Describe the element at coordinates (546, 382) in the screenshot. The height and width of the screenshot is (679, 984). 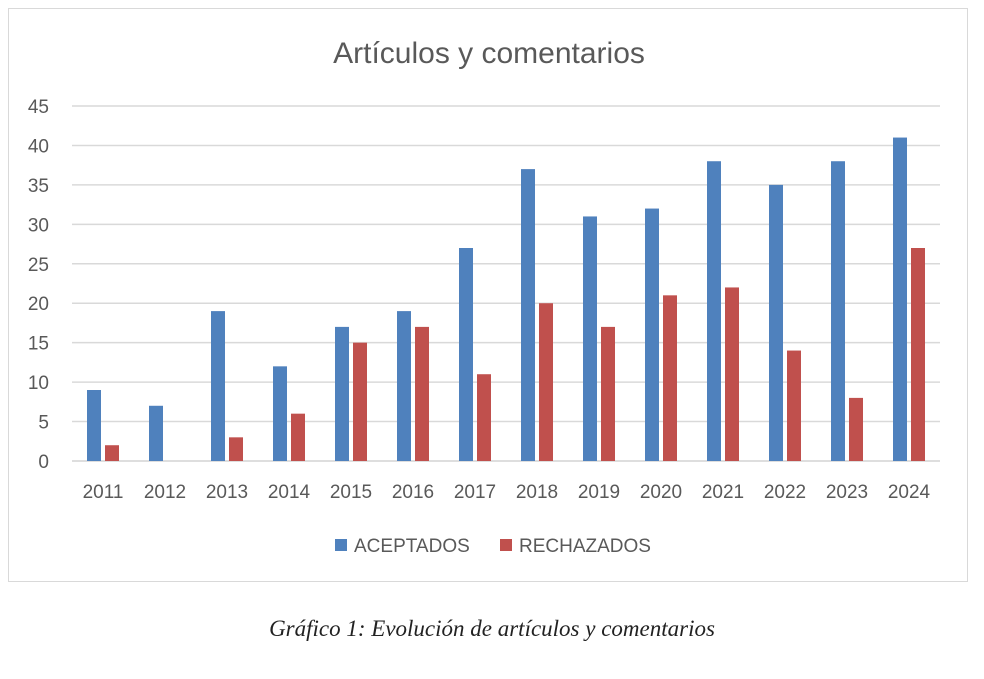
I see `bar-rechazados-2018` at that location.